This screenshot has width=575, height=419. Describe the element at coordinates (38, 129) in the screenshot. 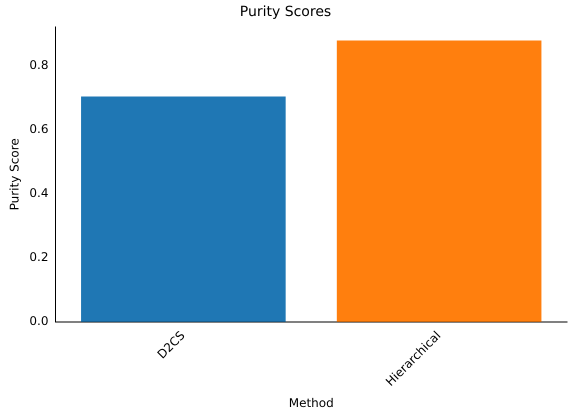

I see `y-tick-label: 0.6` at that location.